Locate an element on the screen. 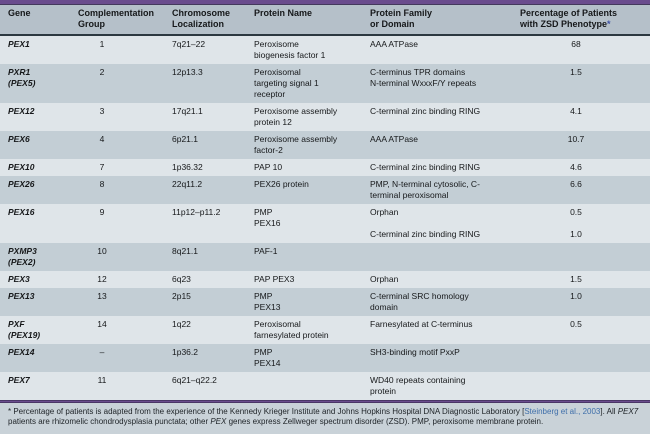  percentage-cell: 0.5 is located at coordinates (576, 324).